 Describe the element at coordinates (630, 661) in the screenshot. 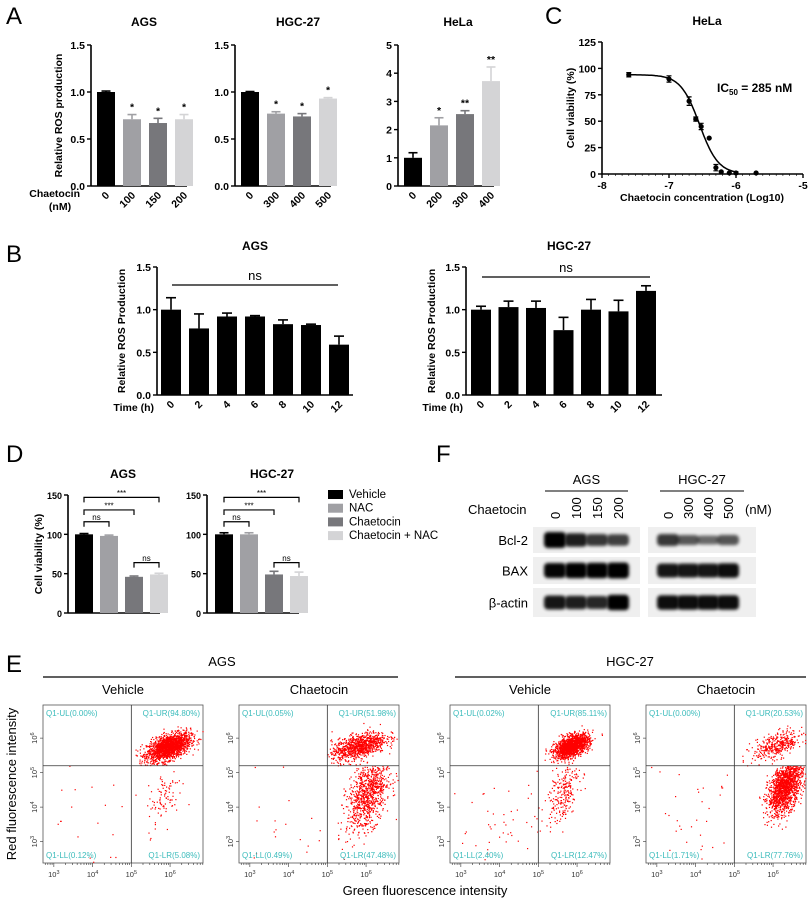

I see `group-label: HGC-27` at that location.